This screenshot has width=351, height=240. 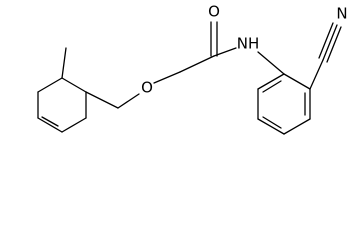 What do you see at coordinates (248, 44) in the screenshot?
I see `atom-label: NH` at bounding box center [248, 44].